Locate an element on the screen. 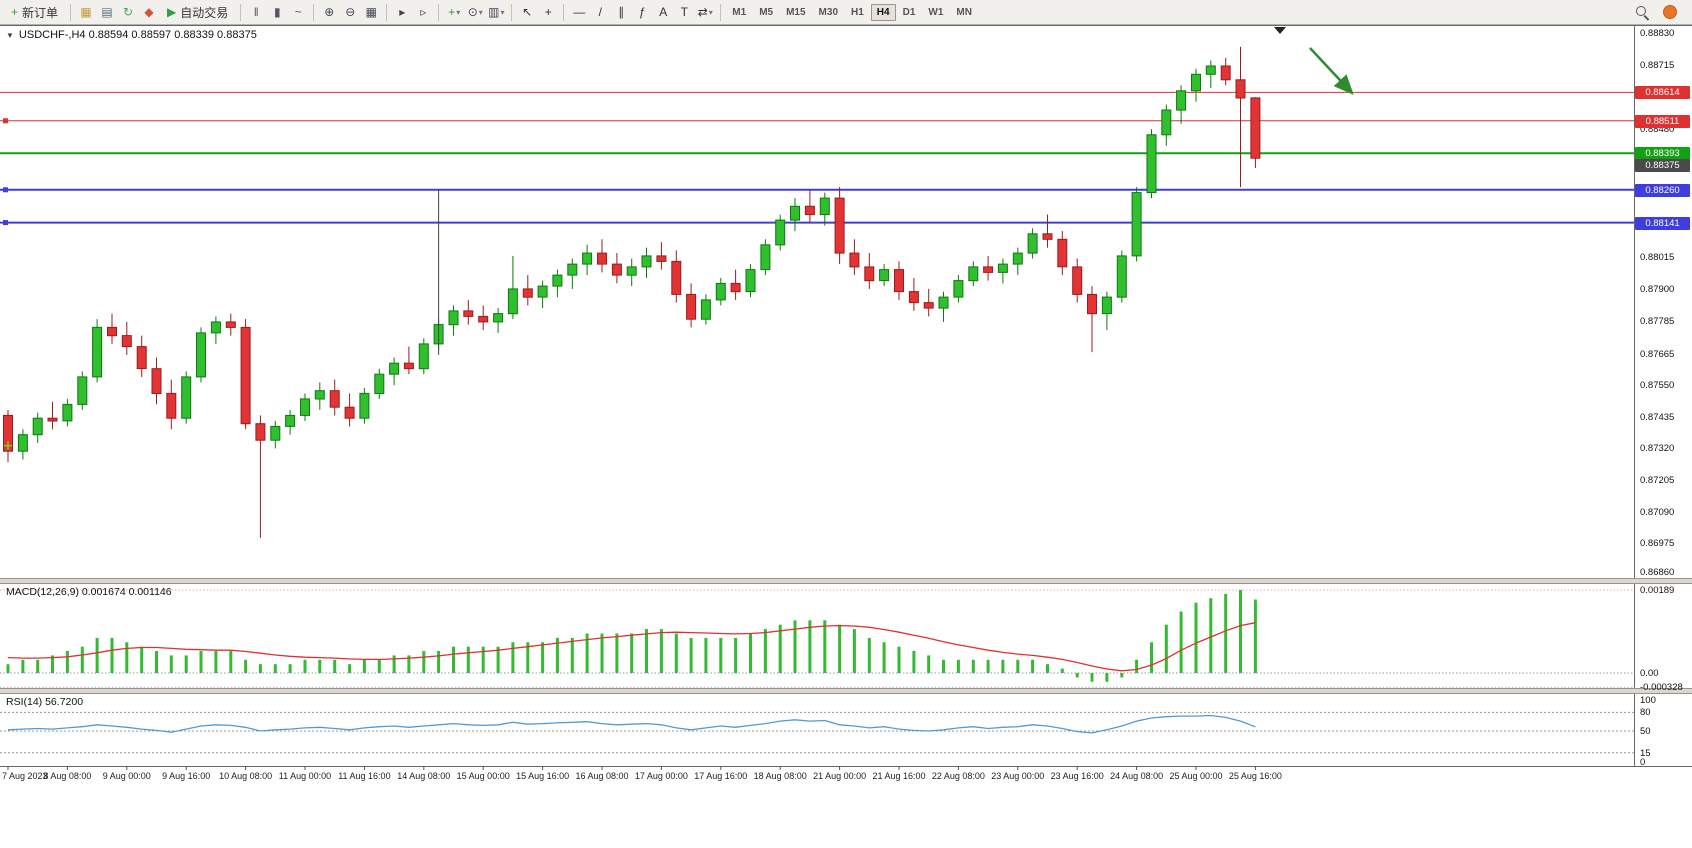 The width and height of the screenshot is (1692, 848). autotrading-icon: ▶ is located at coordinates (172, 12).